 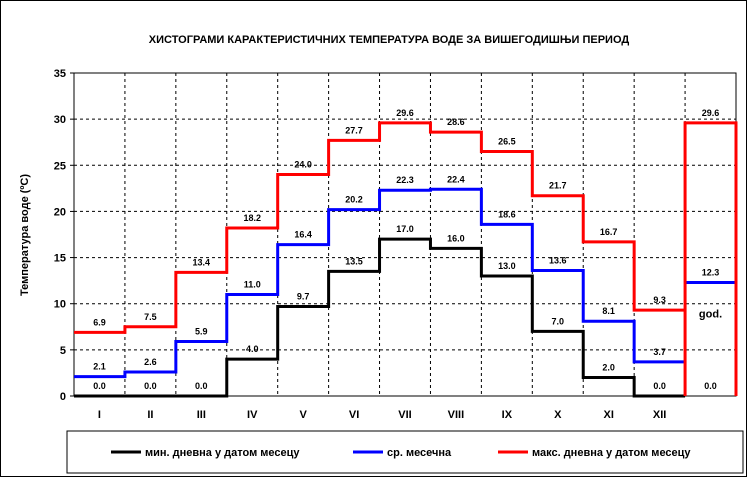 What do you see at coordinates (60, 212) in the screenshot?
I see `y-tick-label: 20` at bounding box center [60, 212].